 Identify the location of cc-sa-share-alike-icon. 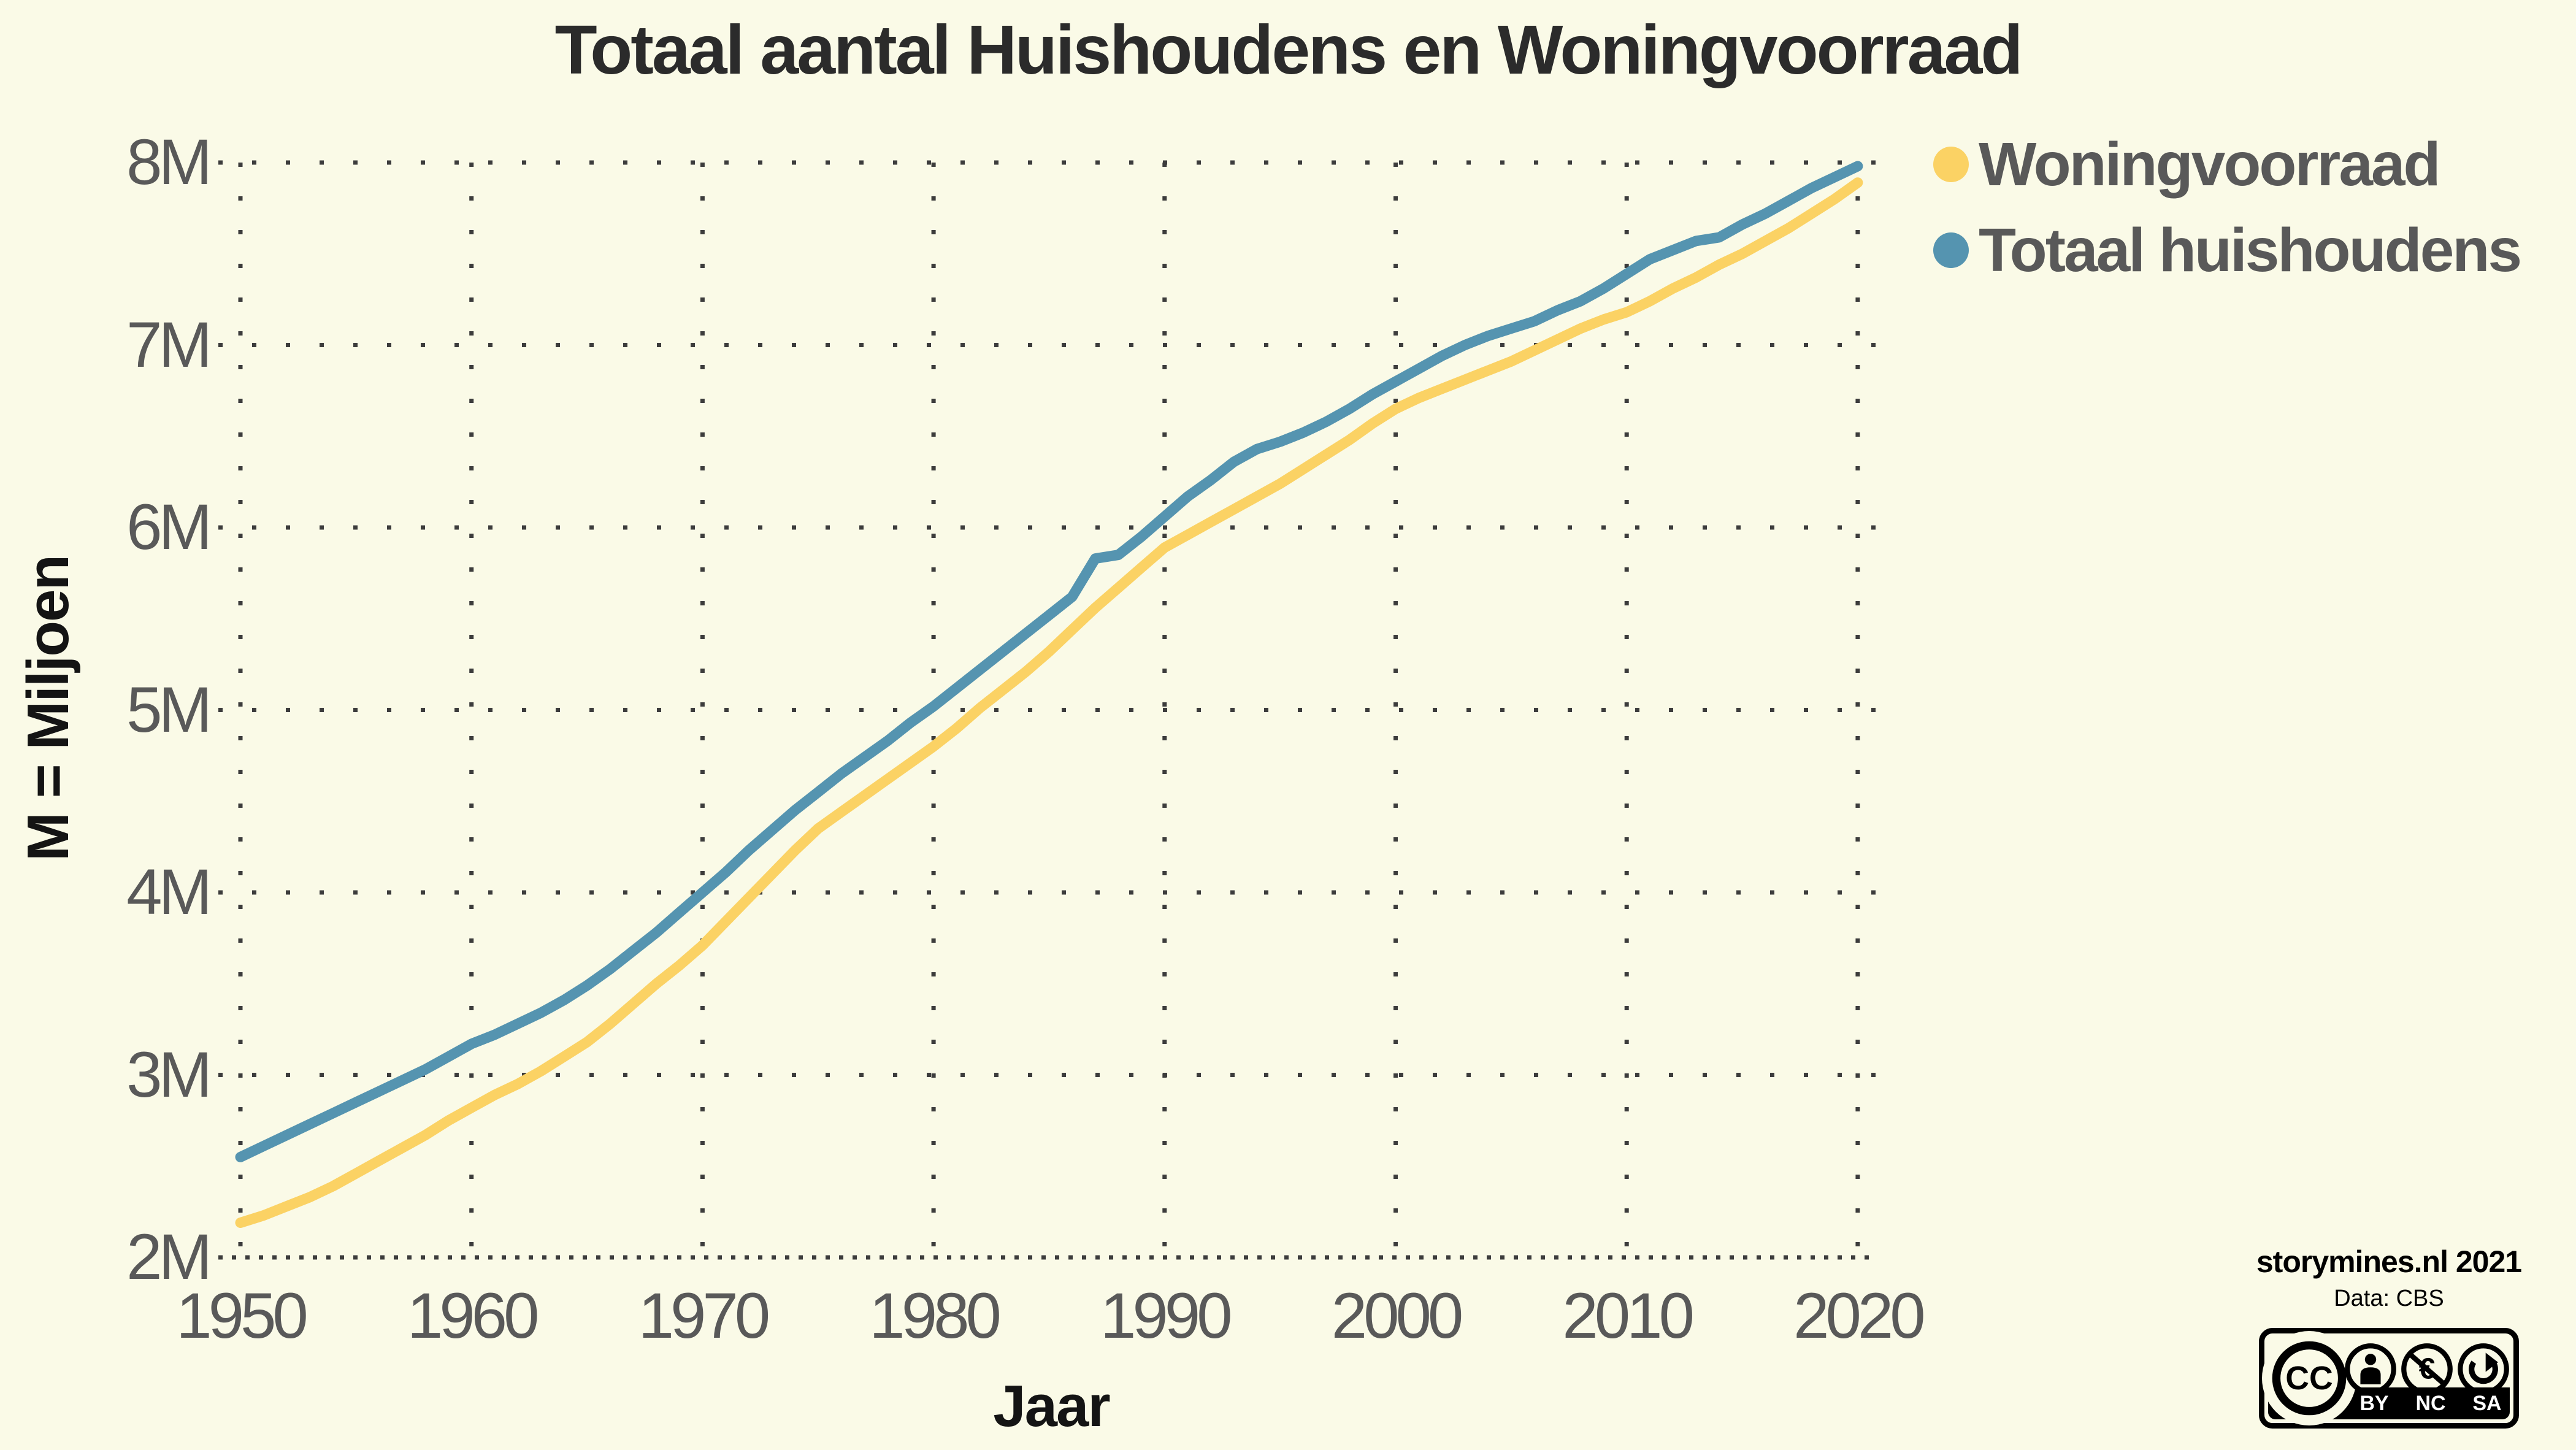
(2483, 1369).